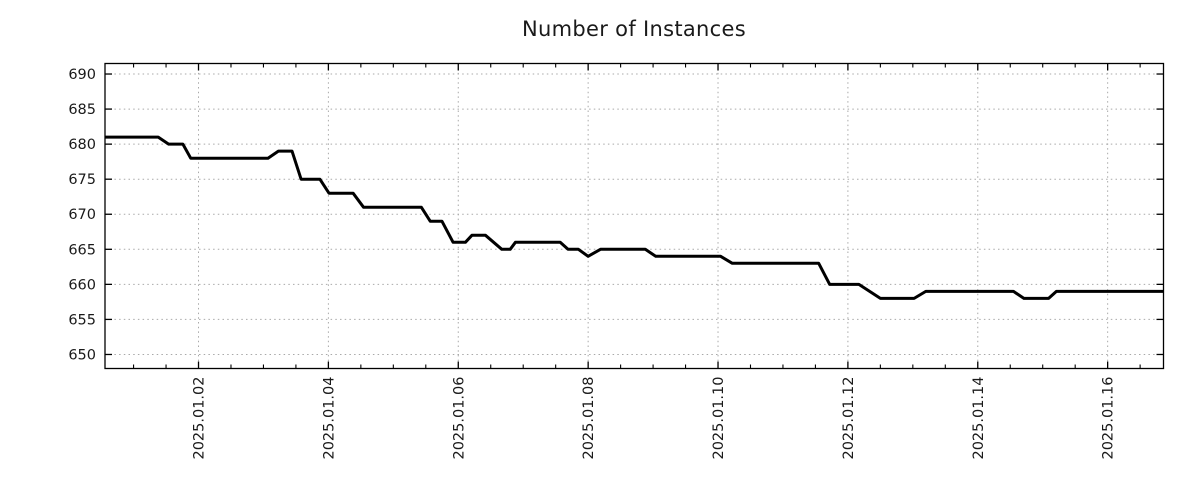  What do you see at coordinates (1109, 418) in the screenshot?
I see `x-tick-label: 2025.01.16` at bounding box center [1109, 418].